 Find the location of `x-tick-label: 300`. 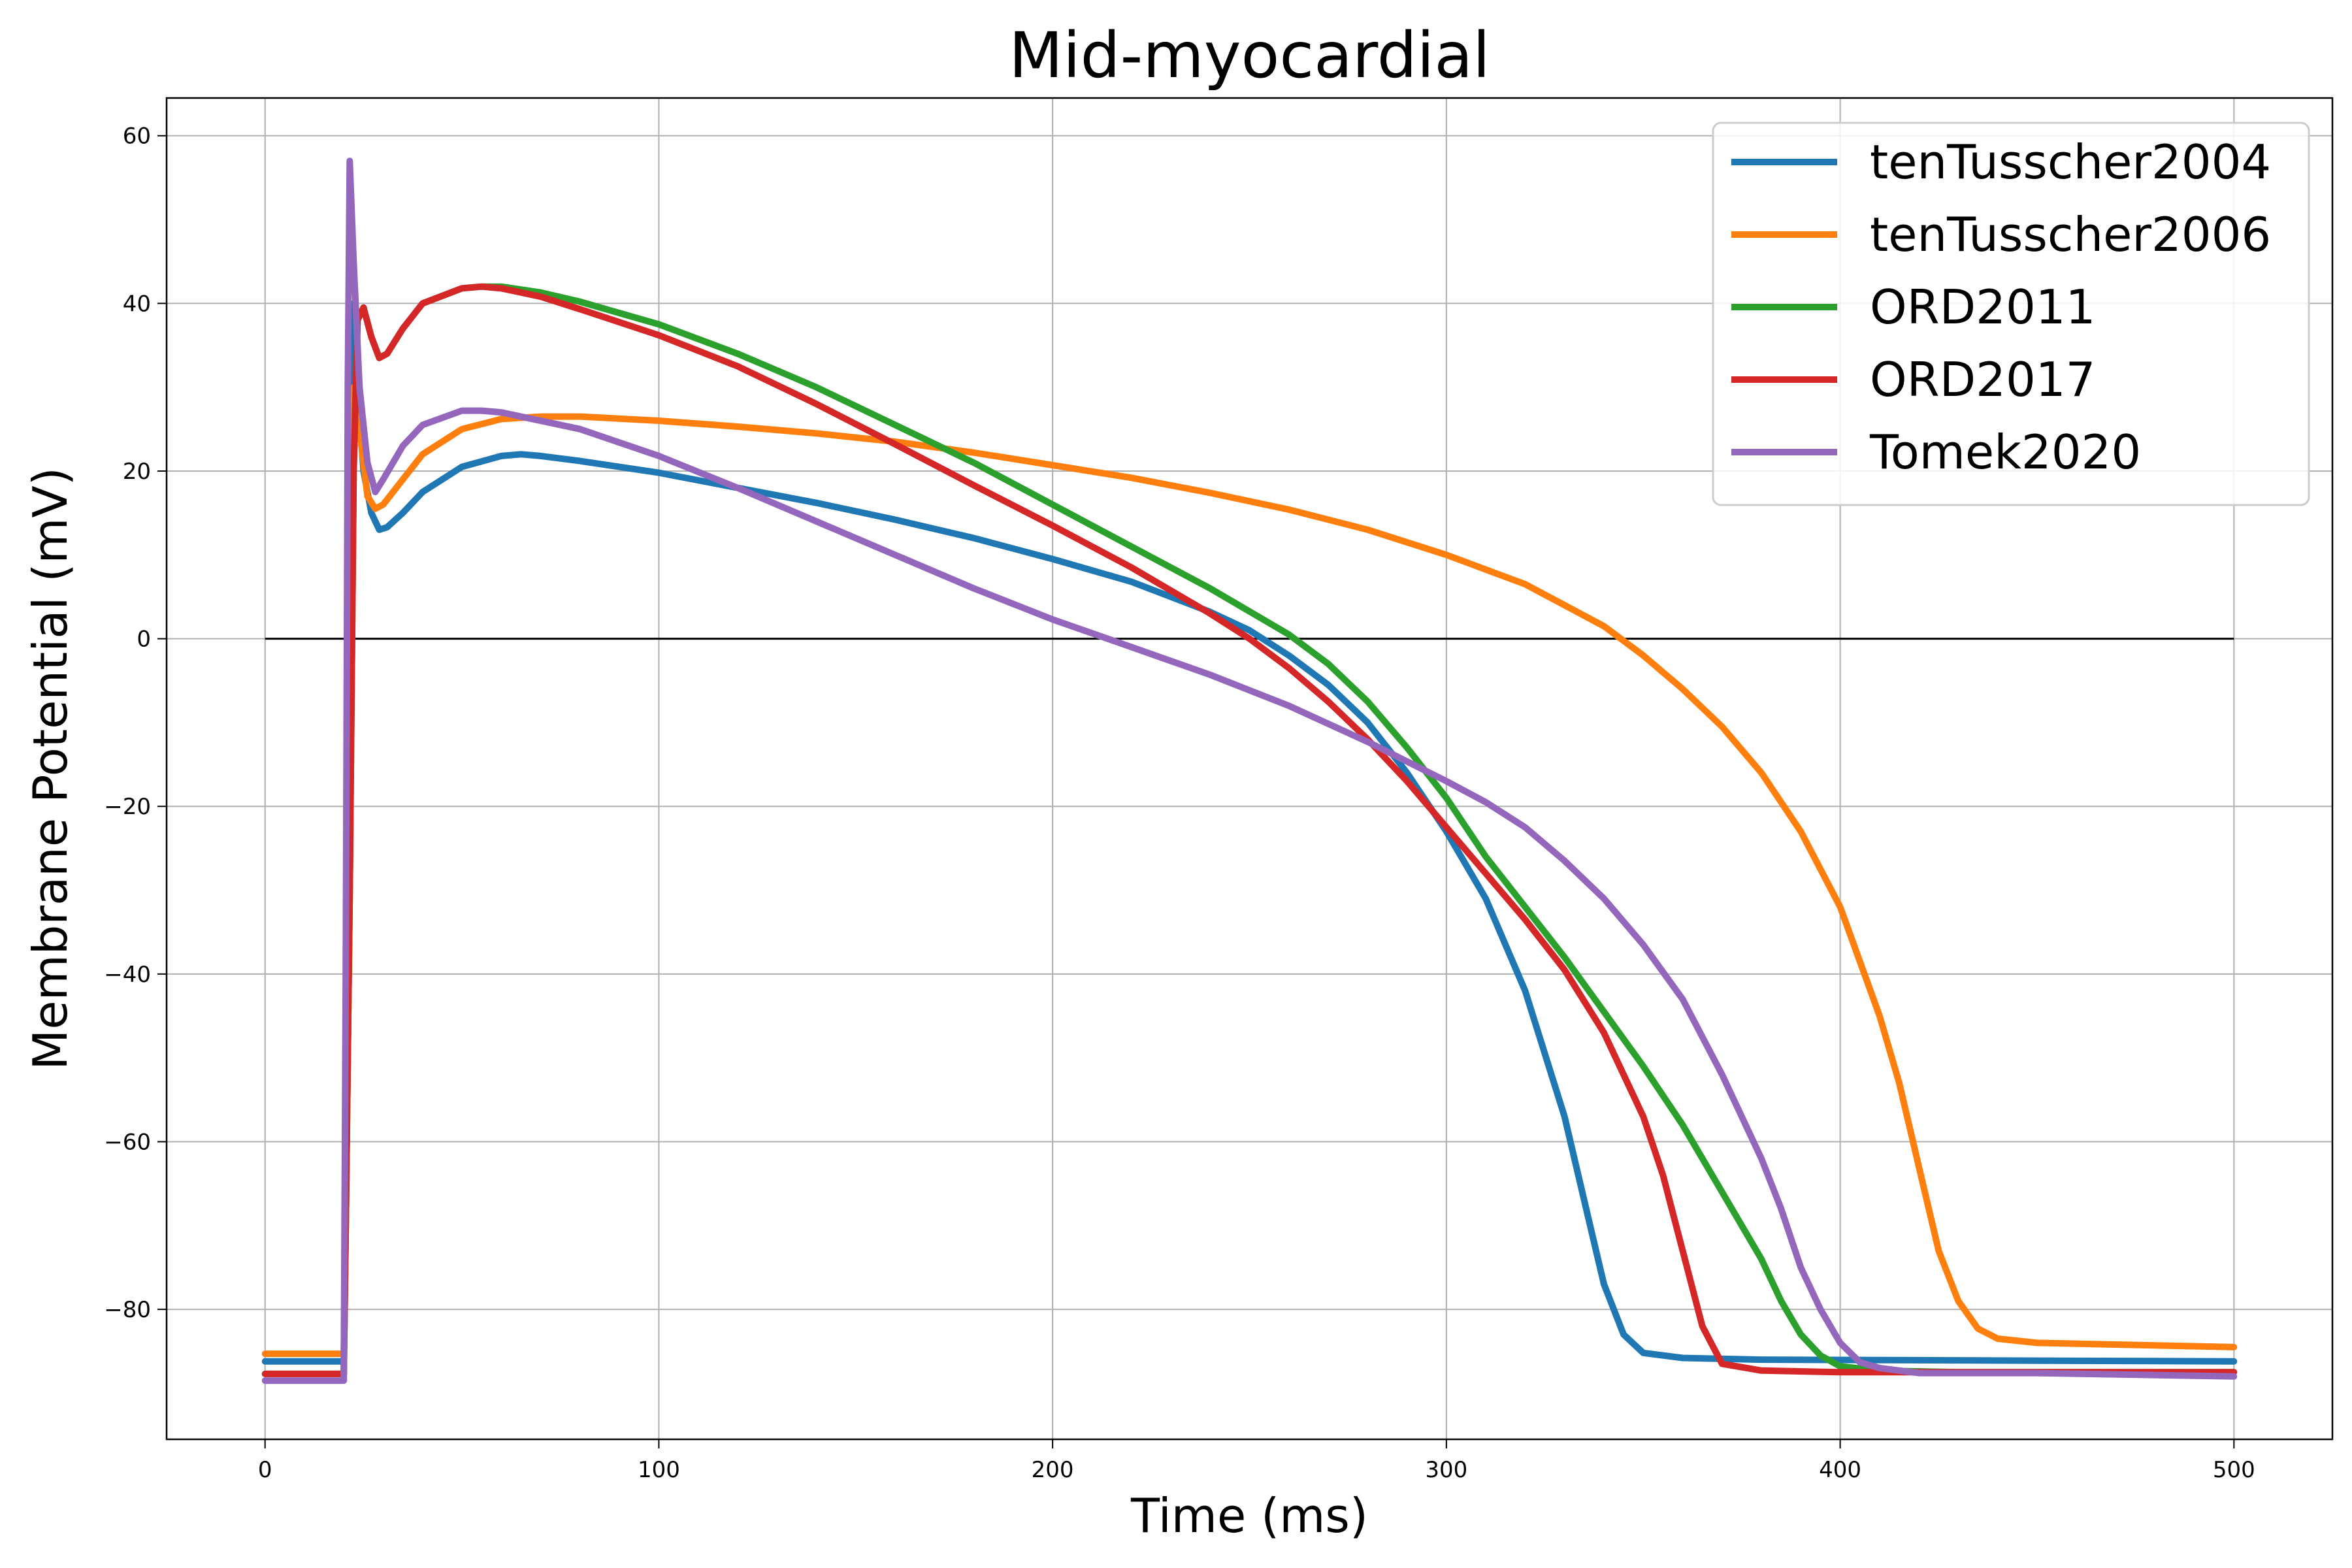

x-tick-label: 300 is located at coordinates (1446, 1470).